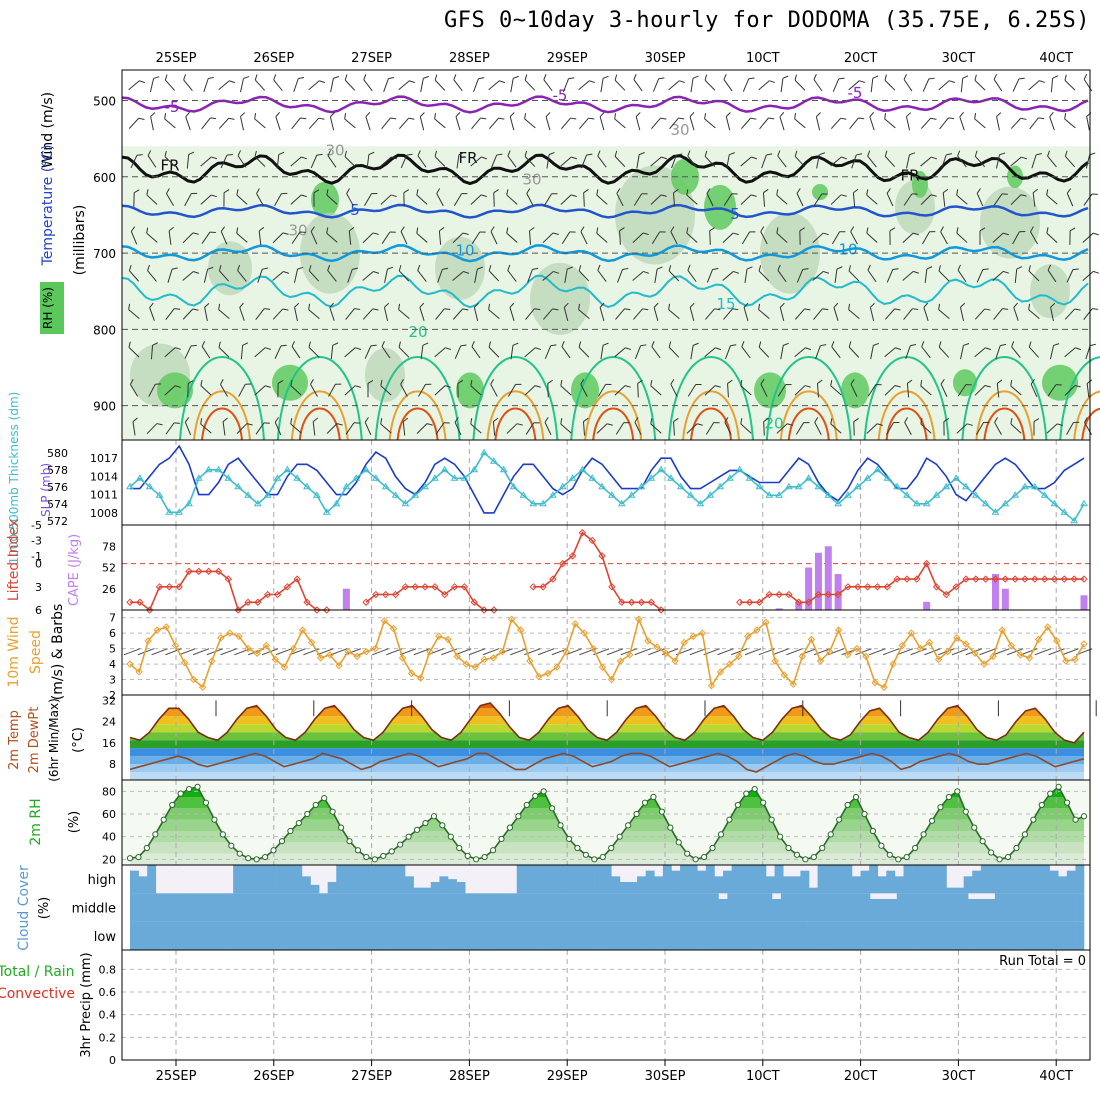 This screenshot has width=1100, height=1100. What do you see at coordinates (104, 407) in the screenshot?
I see `pressure-tick-label: 900` at bounding box center [104, 407].